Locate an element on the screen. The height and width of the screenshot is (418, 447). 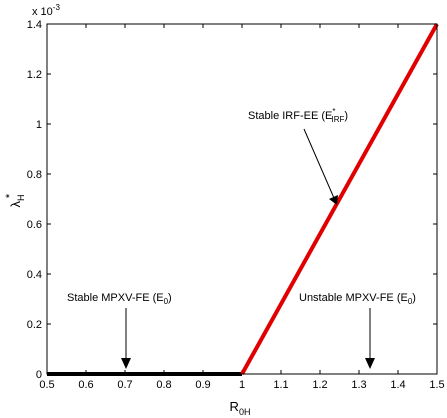
annotation-arrow is located at coordinates (319, 163).